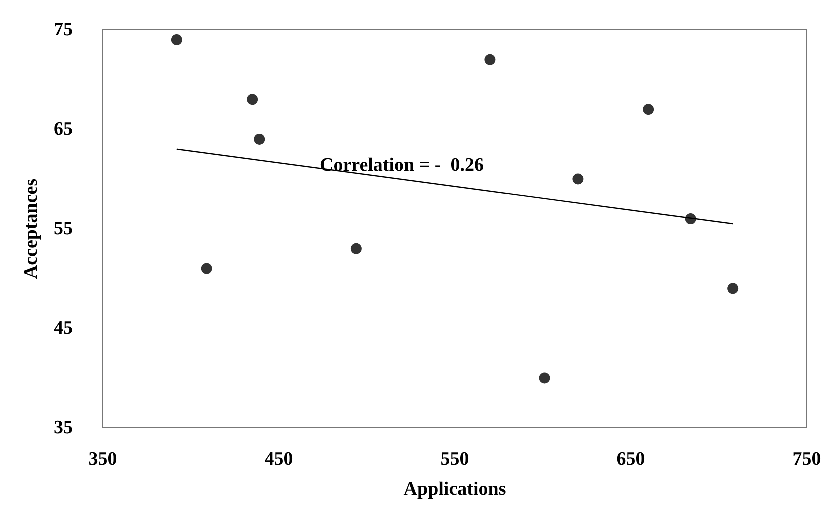 The width and height of the screenshot is (837, 527). I want to click on x-tick-label: 550, so click(455, 459).